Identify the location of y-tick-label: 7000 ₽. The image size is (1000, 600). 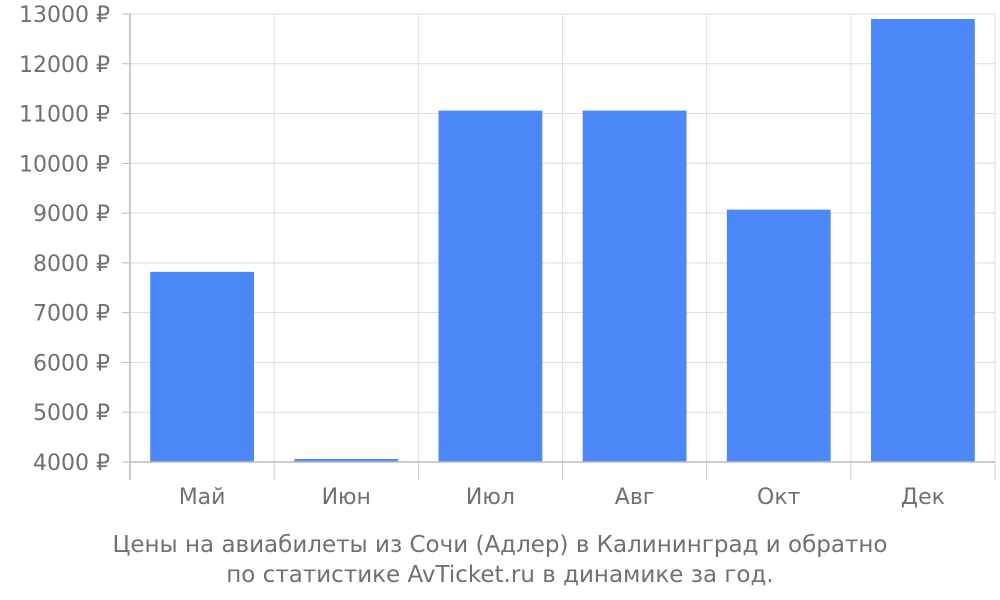
(71, 314).